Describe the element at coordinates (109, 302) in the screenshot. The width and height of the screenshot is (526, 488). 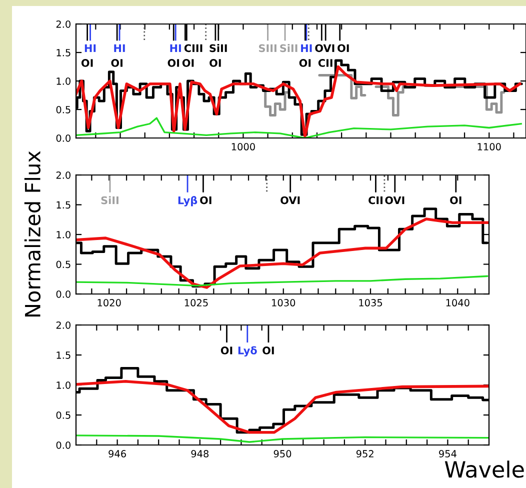
I see `x-tick-label: 1020` at that location.